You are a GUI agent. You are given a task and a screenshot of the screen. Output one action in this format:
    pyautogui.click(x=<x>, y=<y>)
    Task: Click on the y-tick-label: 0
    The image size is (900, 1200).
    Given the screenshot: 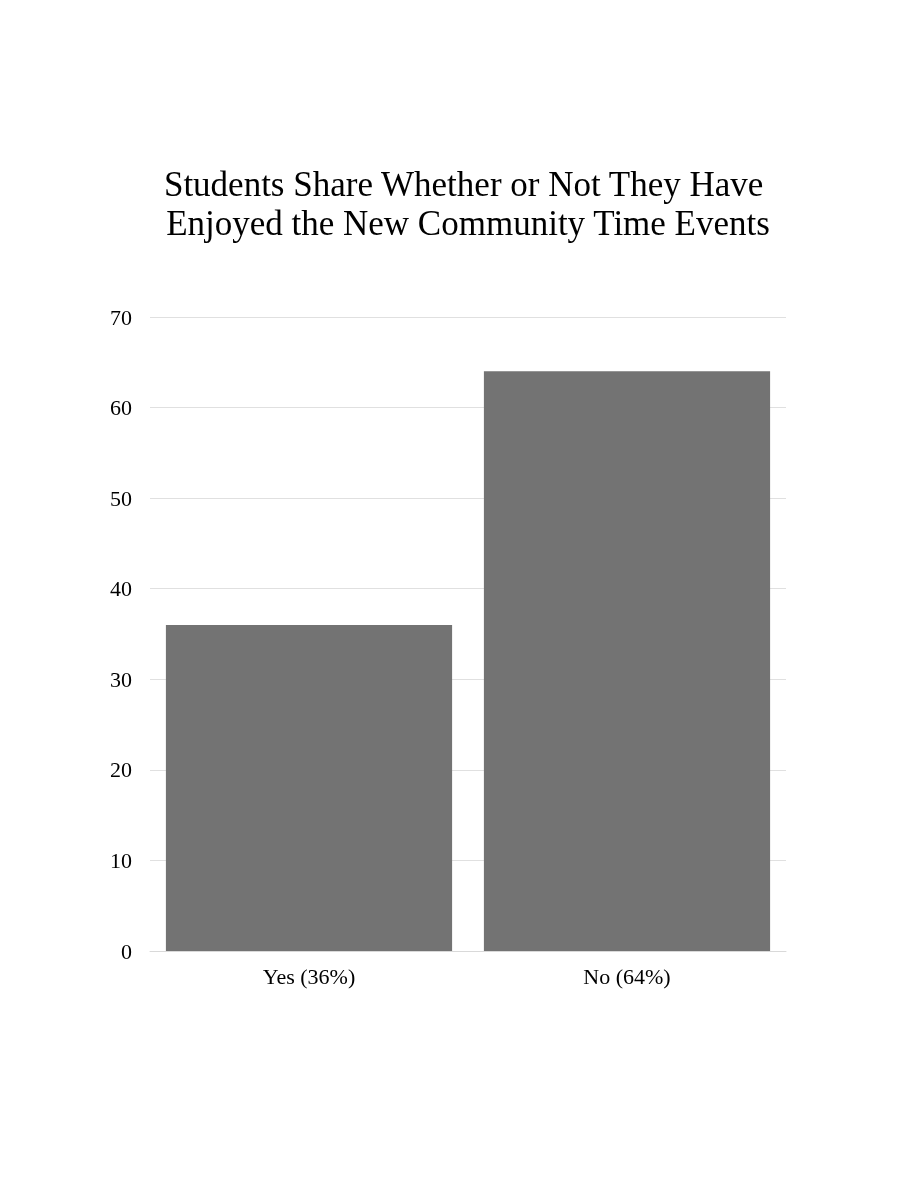 What is the action you would take?
    pyautogui.click(x=126, y=951)
    